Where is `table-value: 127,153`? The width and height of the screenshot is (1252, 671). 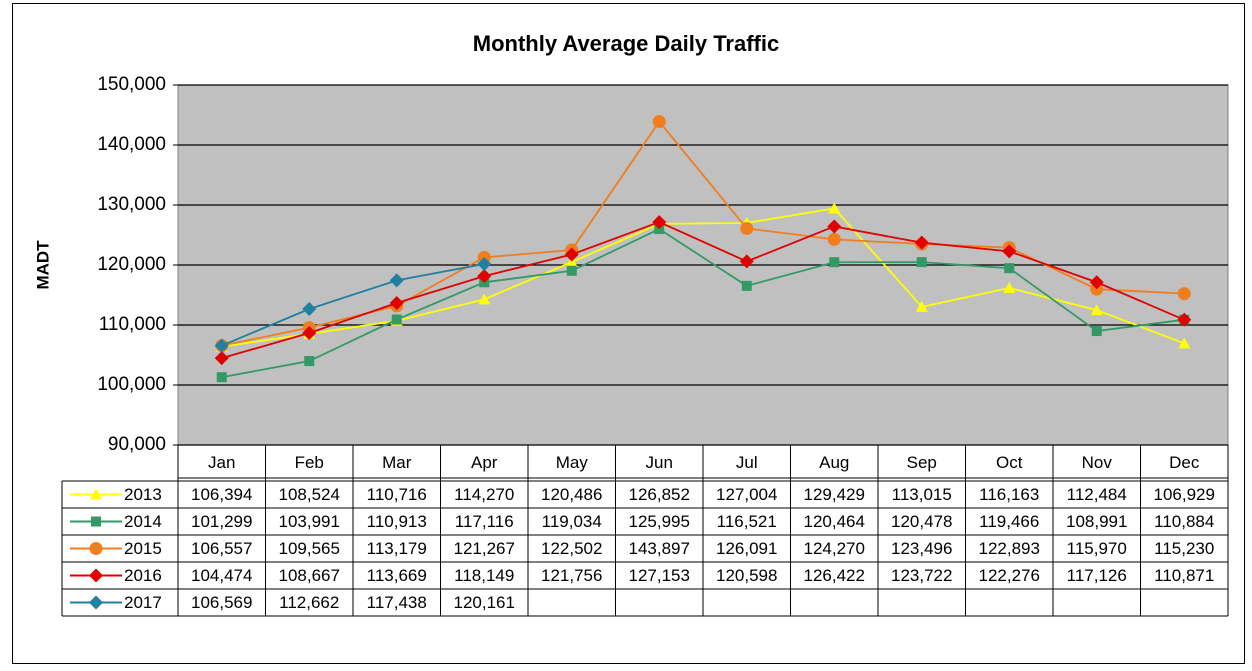
table-value: 127,153 is located at coordinates (659, 575).